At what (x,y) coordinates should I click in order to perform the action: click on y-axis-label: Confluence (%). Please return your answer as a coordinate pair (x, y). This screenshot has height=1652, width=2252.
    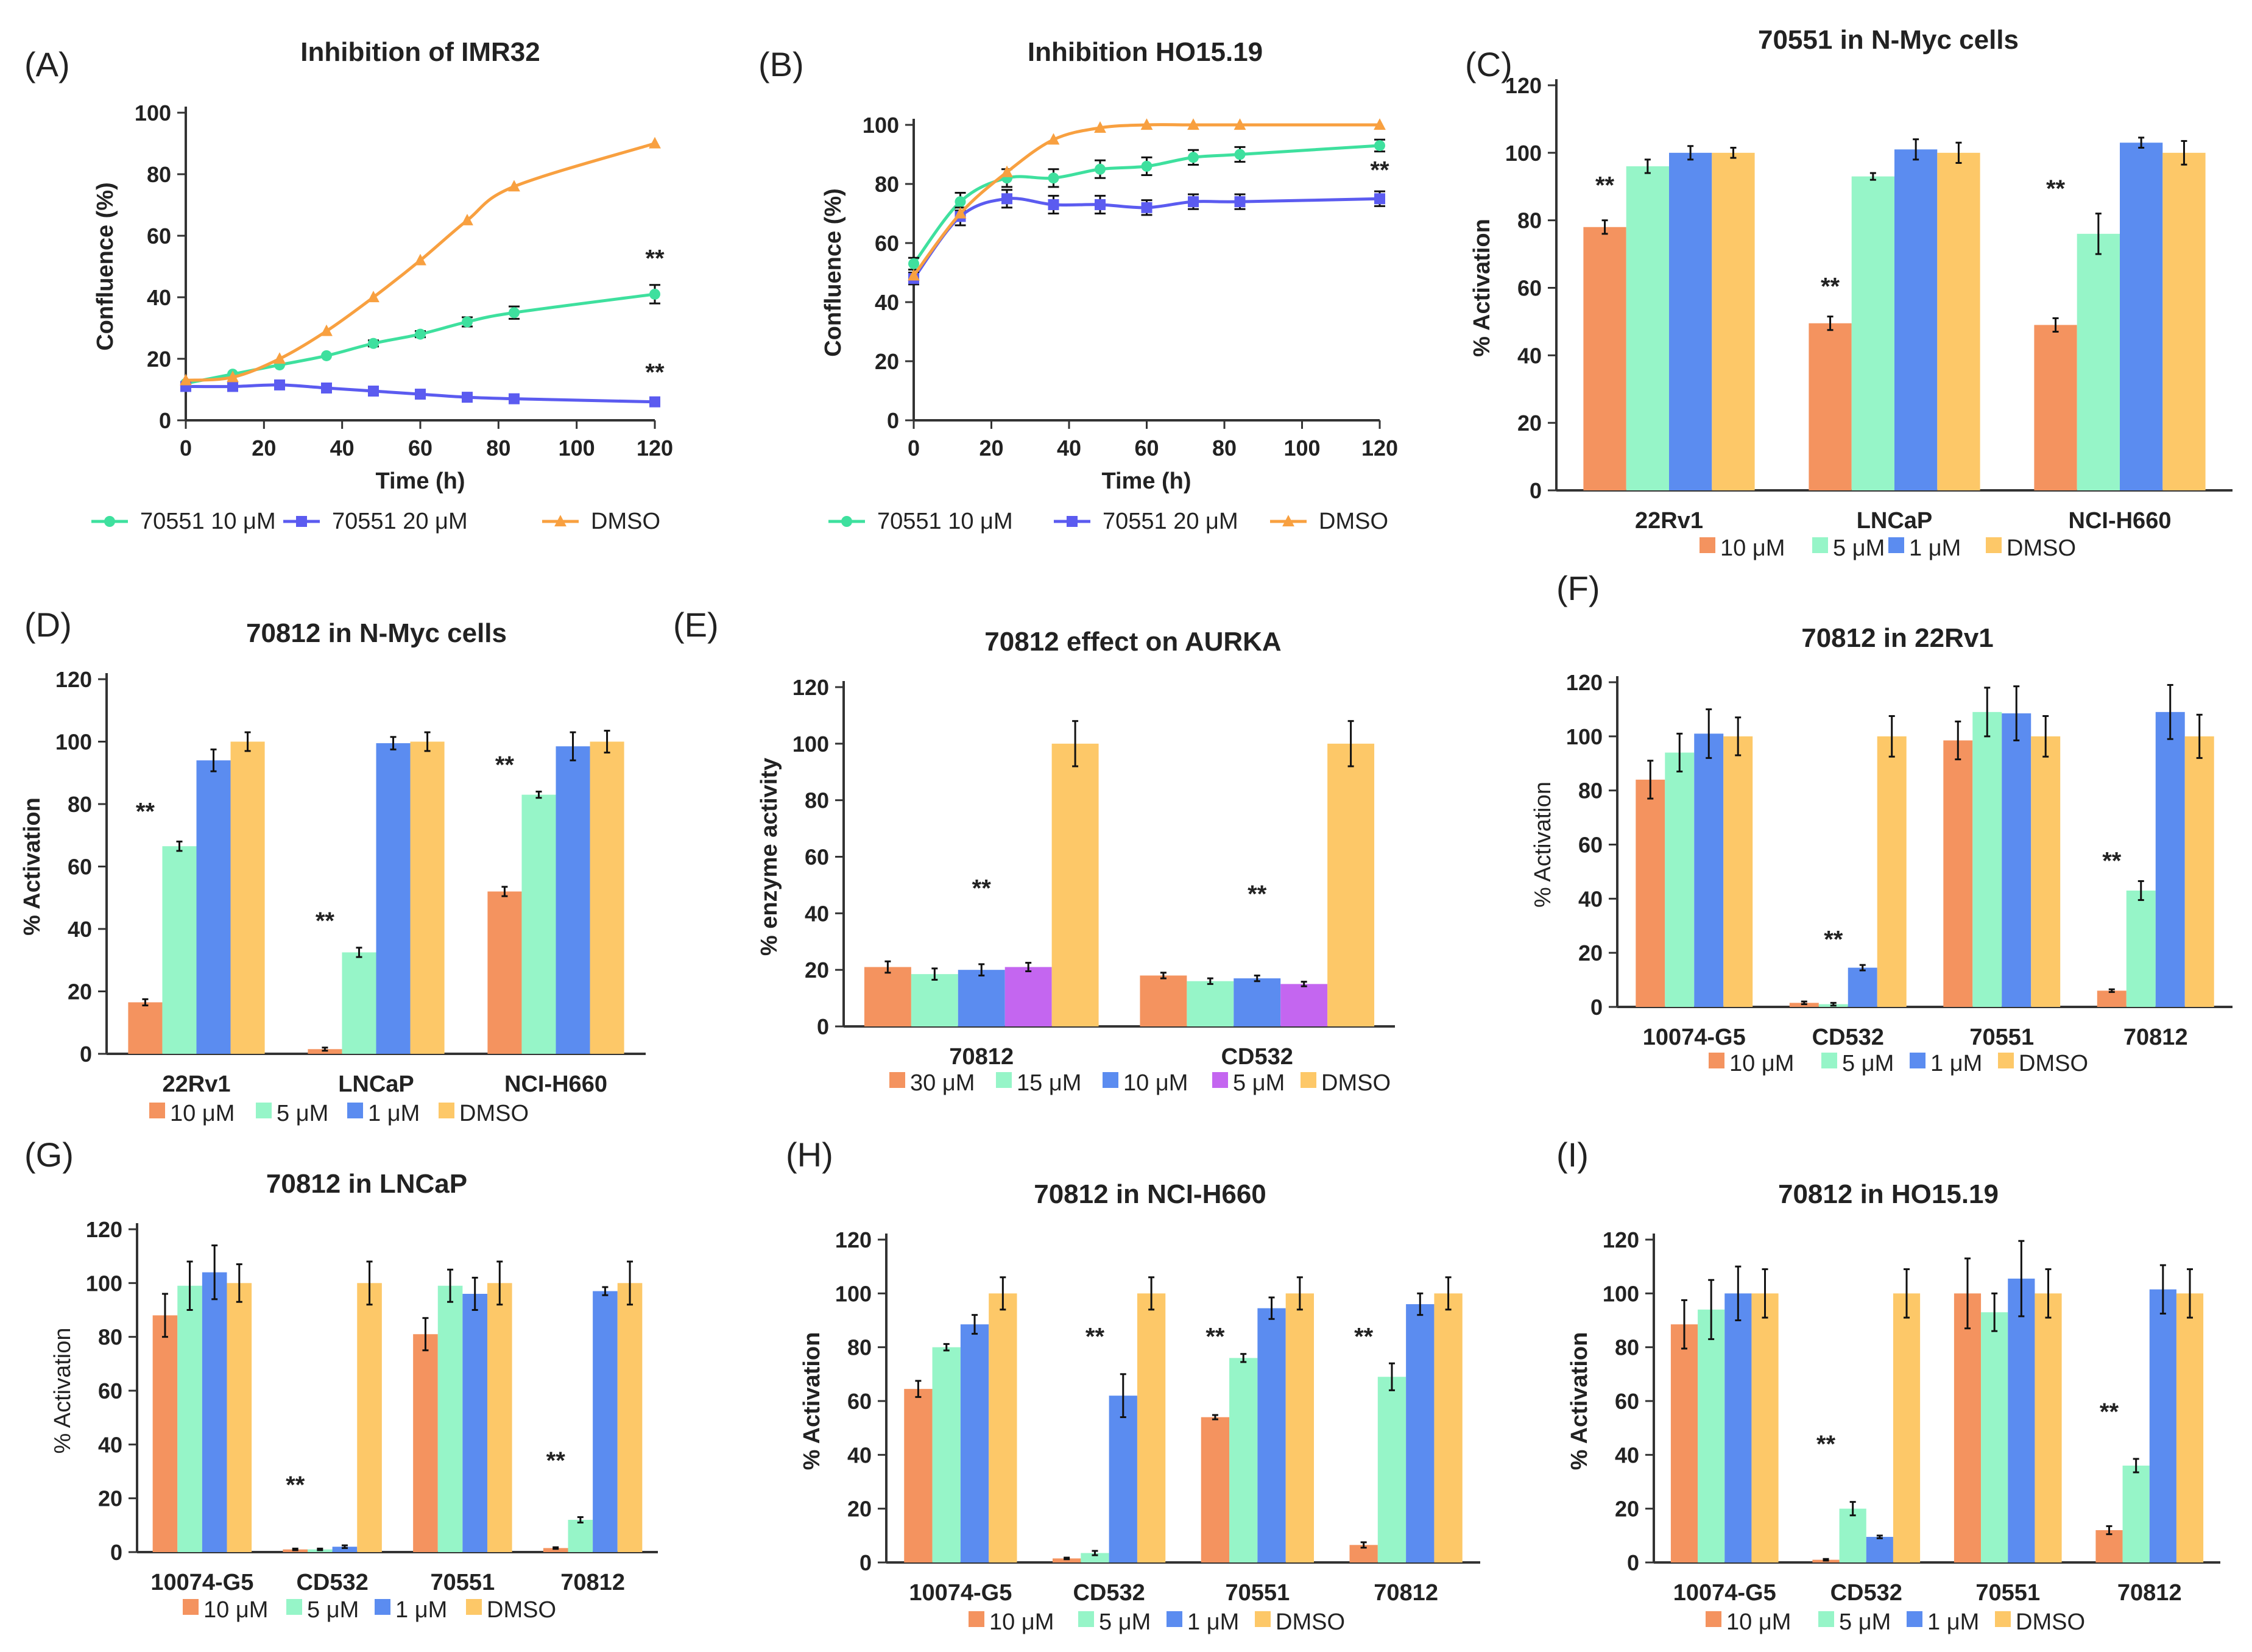
    Looking at the image, I should click on (105, 266).